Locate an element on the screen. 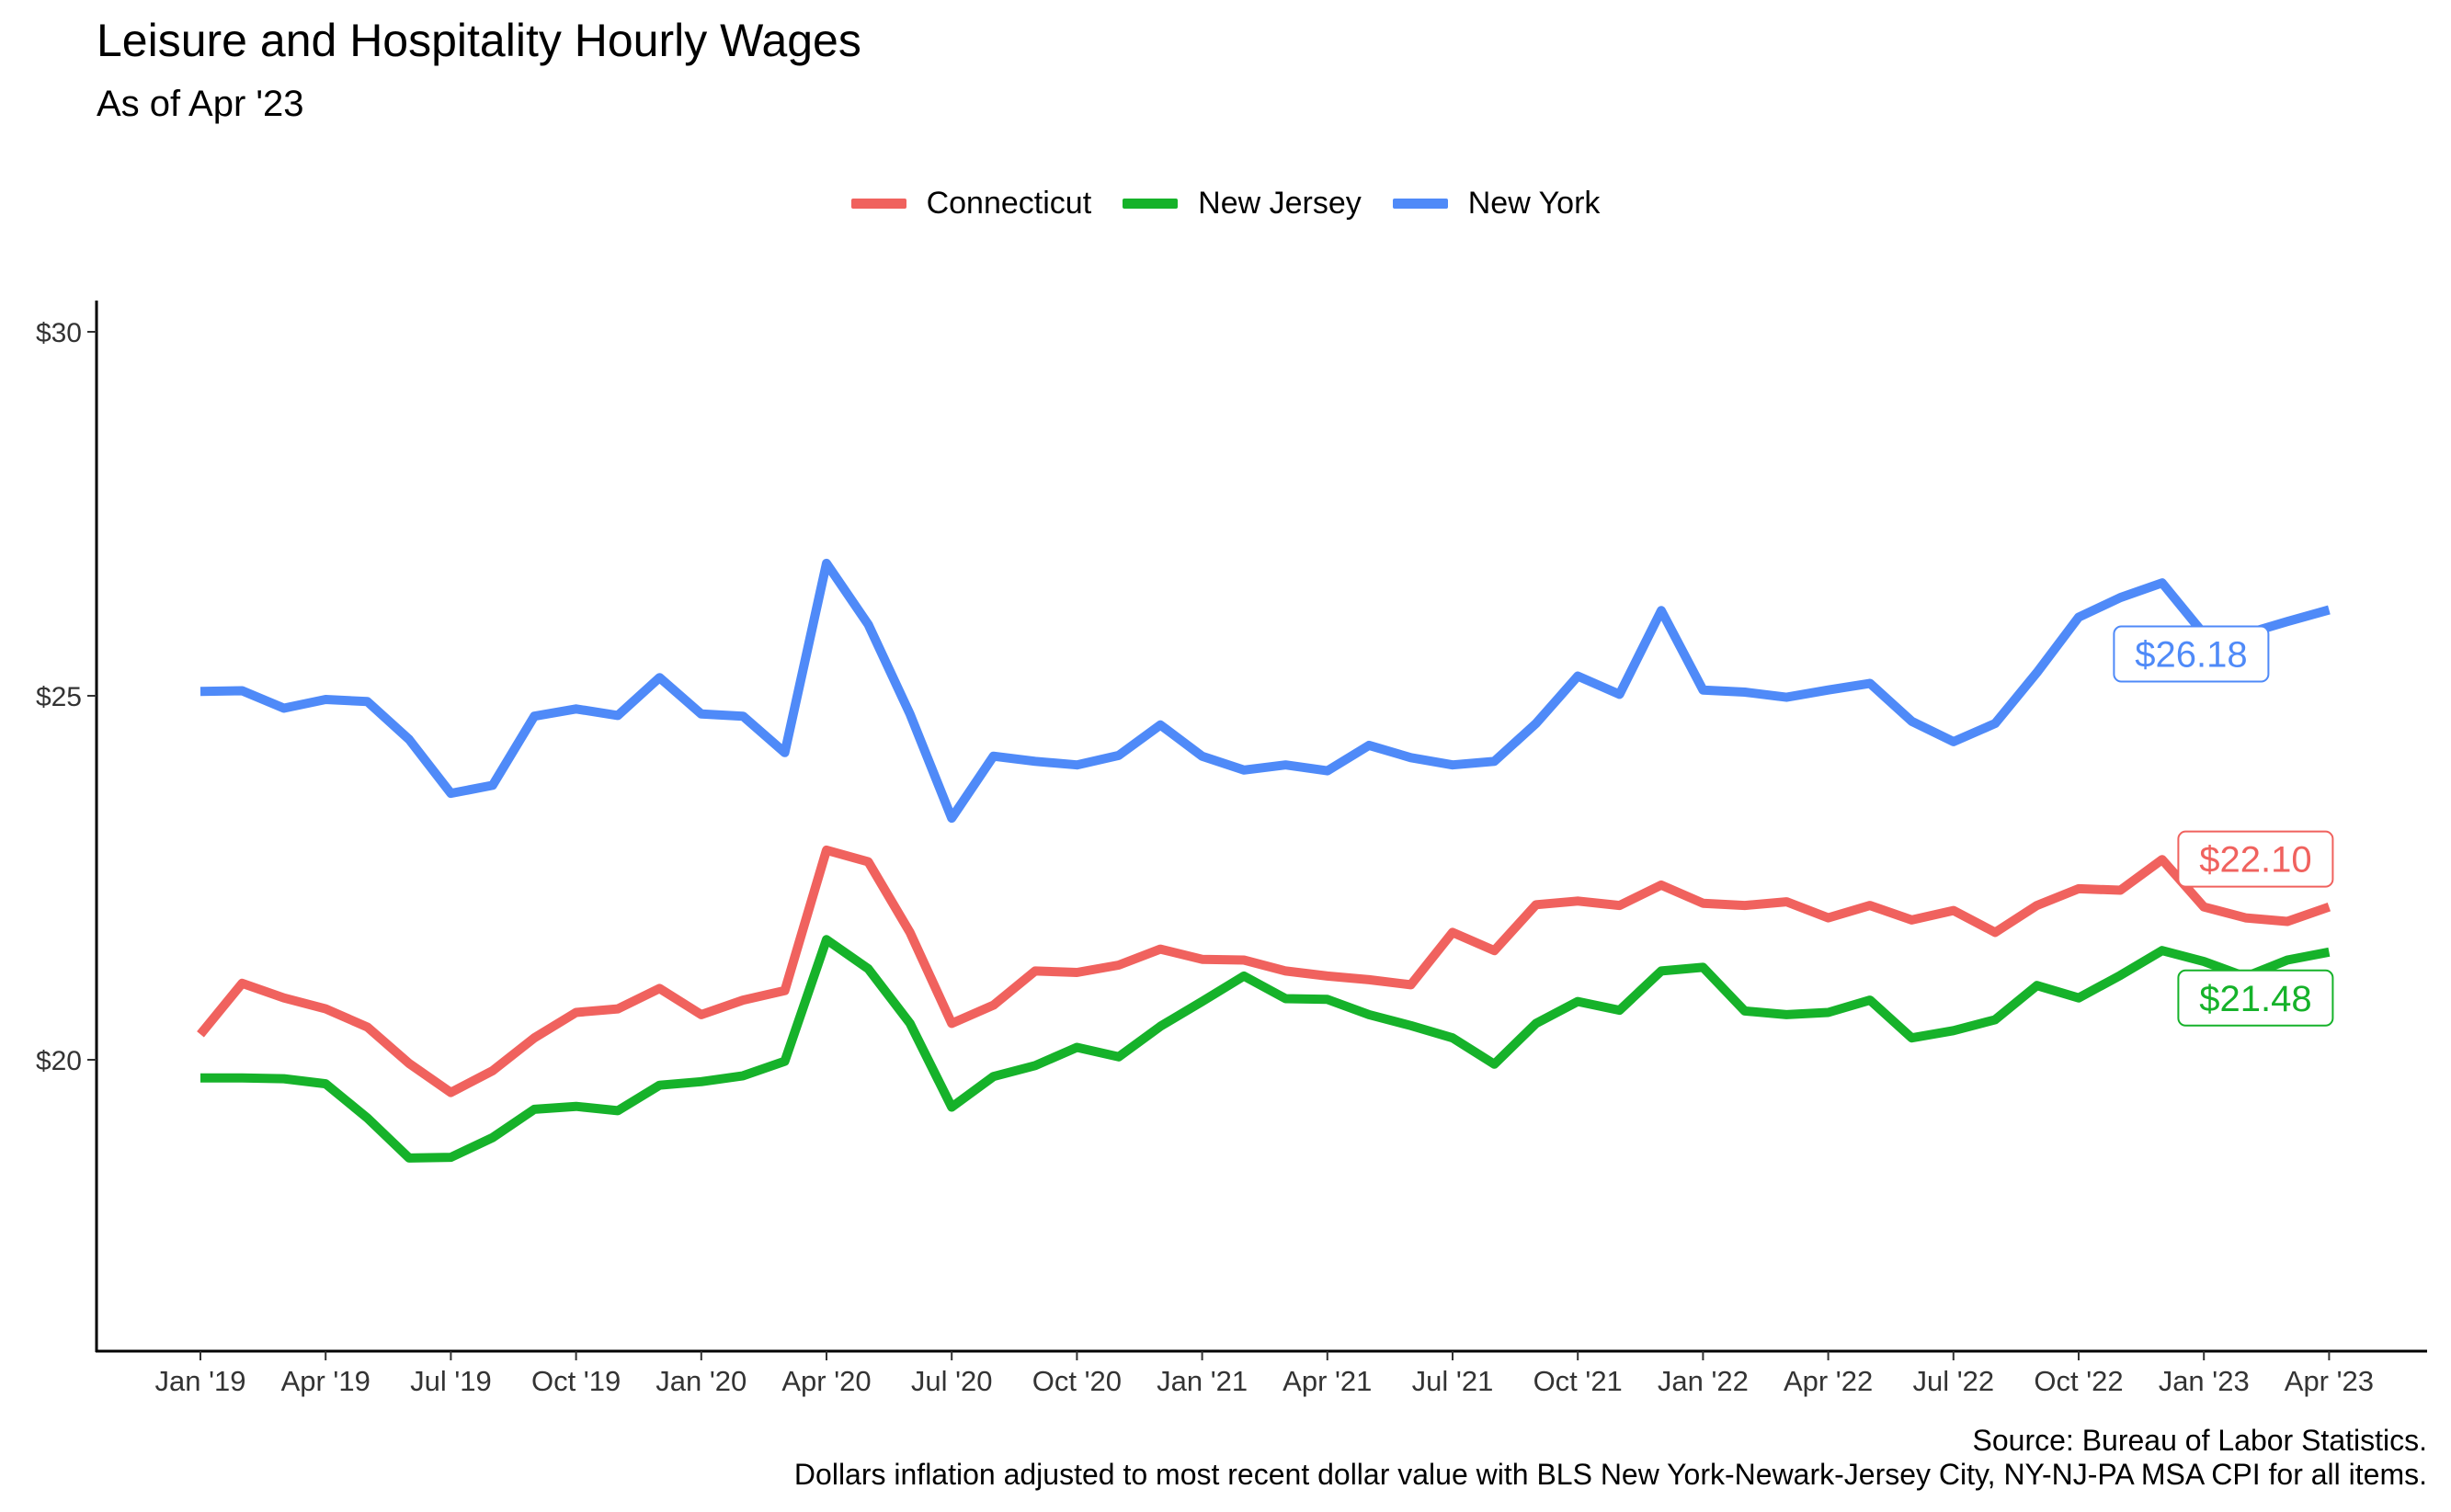 The width and height of the screenshot is (2451, 1512). source-note: Source: Bureau of Labor Statistics. is located at coordinates (2199, 1440).